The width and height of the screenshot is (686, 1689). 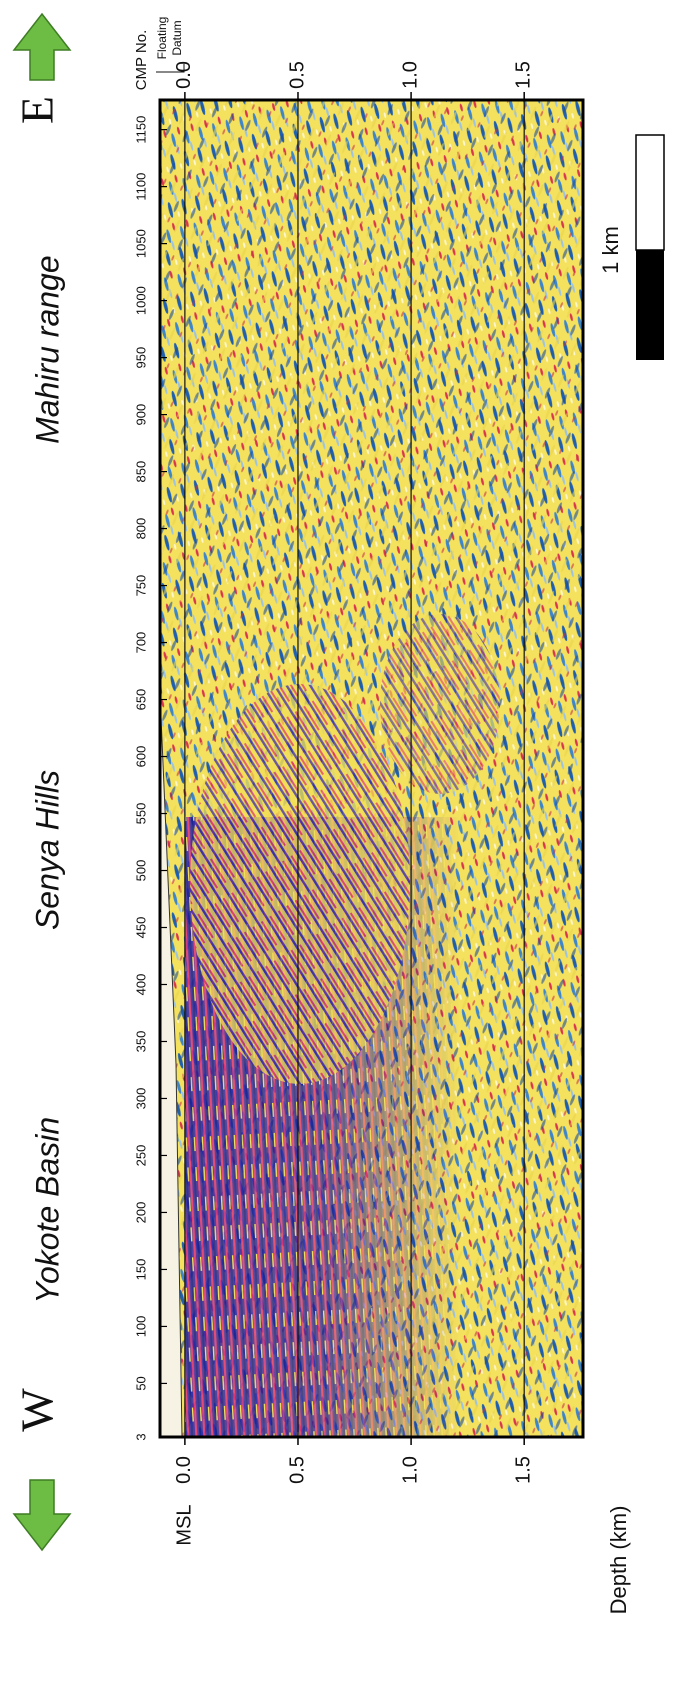 What do you see at coordinates (650, 305) in the screenshot?
I see `scale-bar-black` at bounding box center [650, 305].